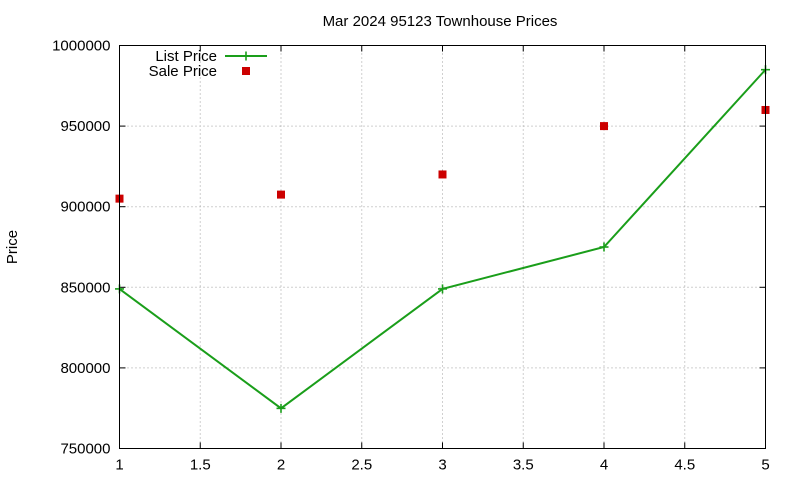 This screenshot has width=800, height=480. What do you see at coordinates (85, 368) in the screenshot?
I see `y-tick-label: 800000` at bounding box center [85, 368].